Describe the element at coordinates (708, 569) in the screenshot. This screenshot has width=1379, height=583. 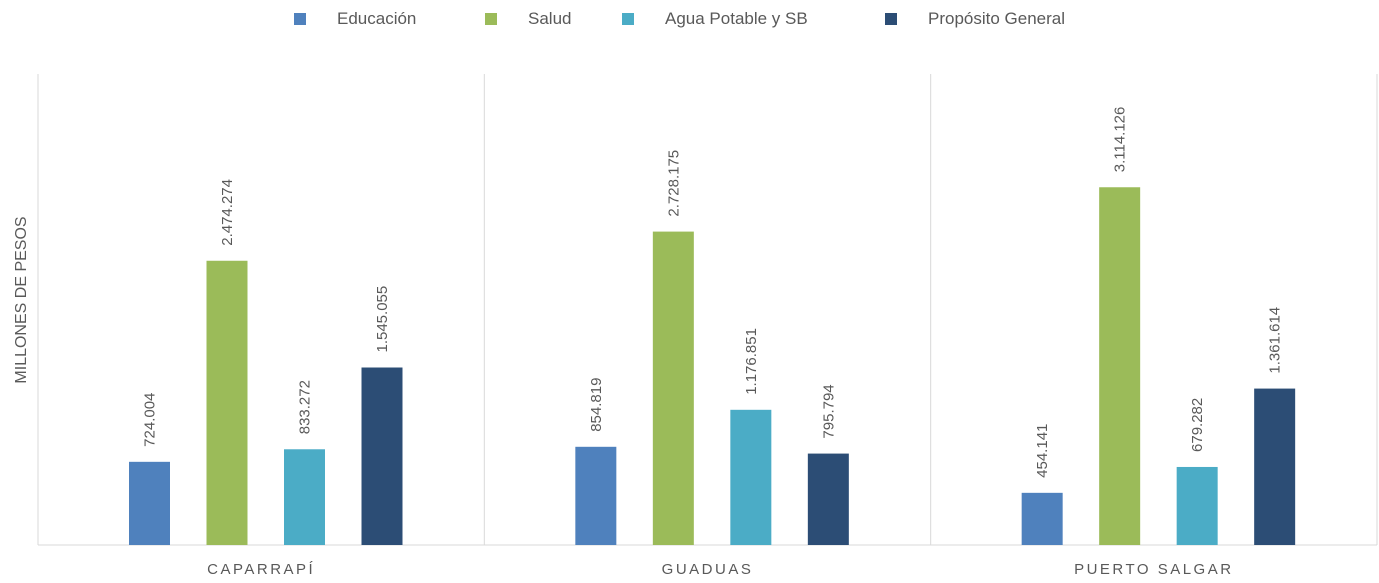
I see `x-tick-label: GUADUAS` at that location.